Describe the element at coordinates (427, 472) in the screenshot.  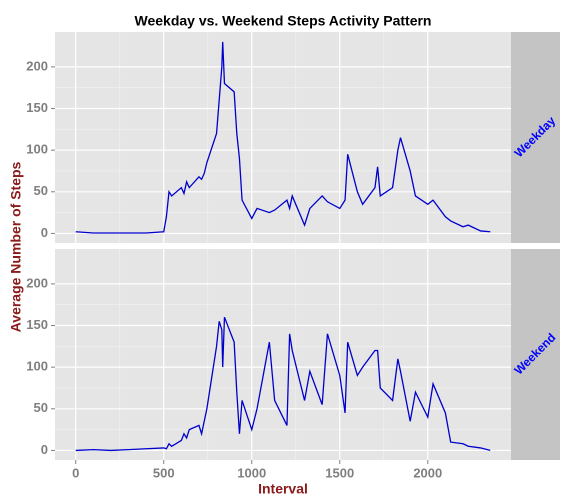
I see `x-tick-label: 2000` at that location.